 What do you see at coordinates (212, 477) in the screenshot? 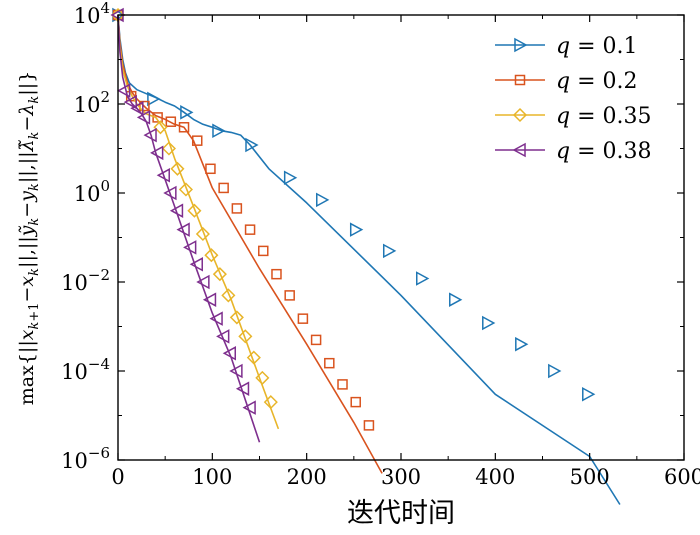
I see `x-tick-label: 100` at bounding box center [212, 477].